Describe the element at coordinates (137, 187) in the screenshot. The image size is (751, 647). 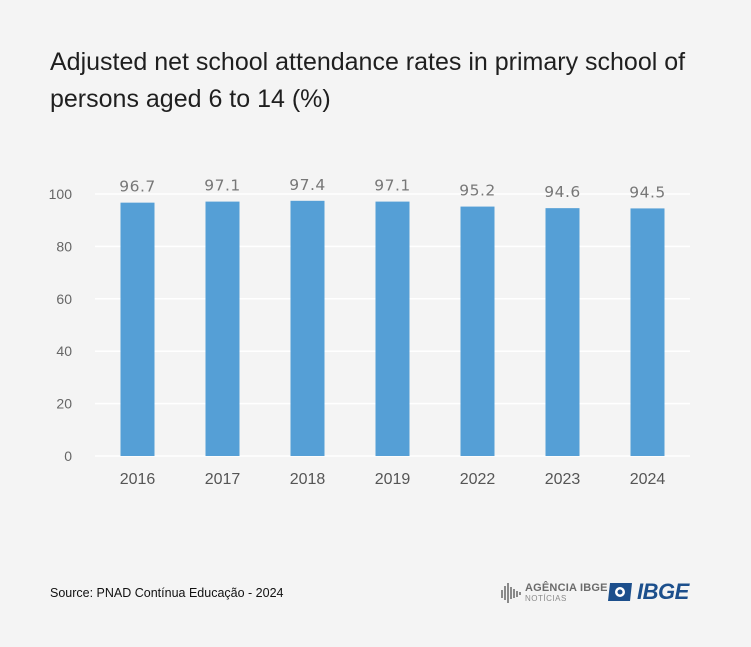
I see `data-label: 96.7` at that location.